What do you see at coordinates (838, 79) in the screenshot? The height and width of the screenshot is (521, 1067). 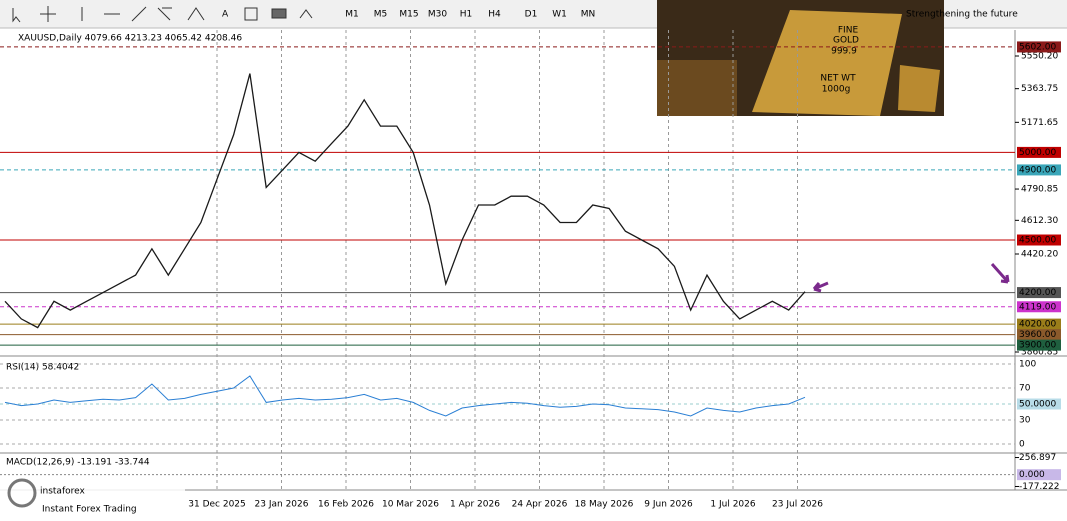 I see `bar-text: NET WT` at bounding box center [838, 79].